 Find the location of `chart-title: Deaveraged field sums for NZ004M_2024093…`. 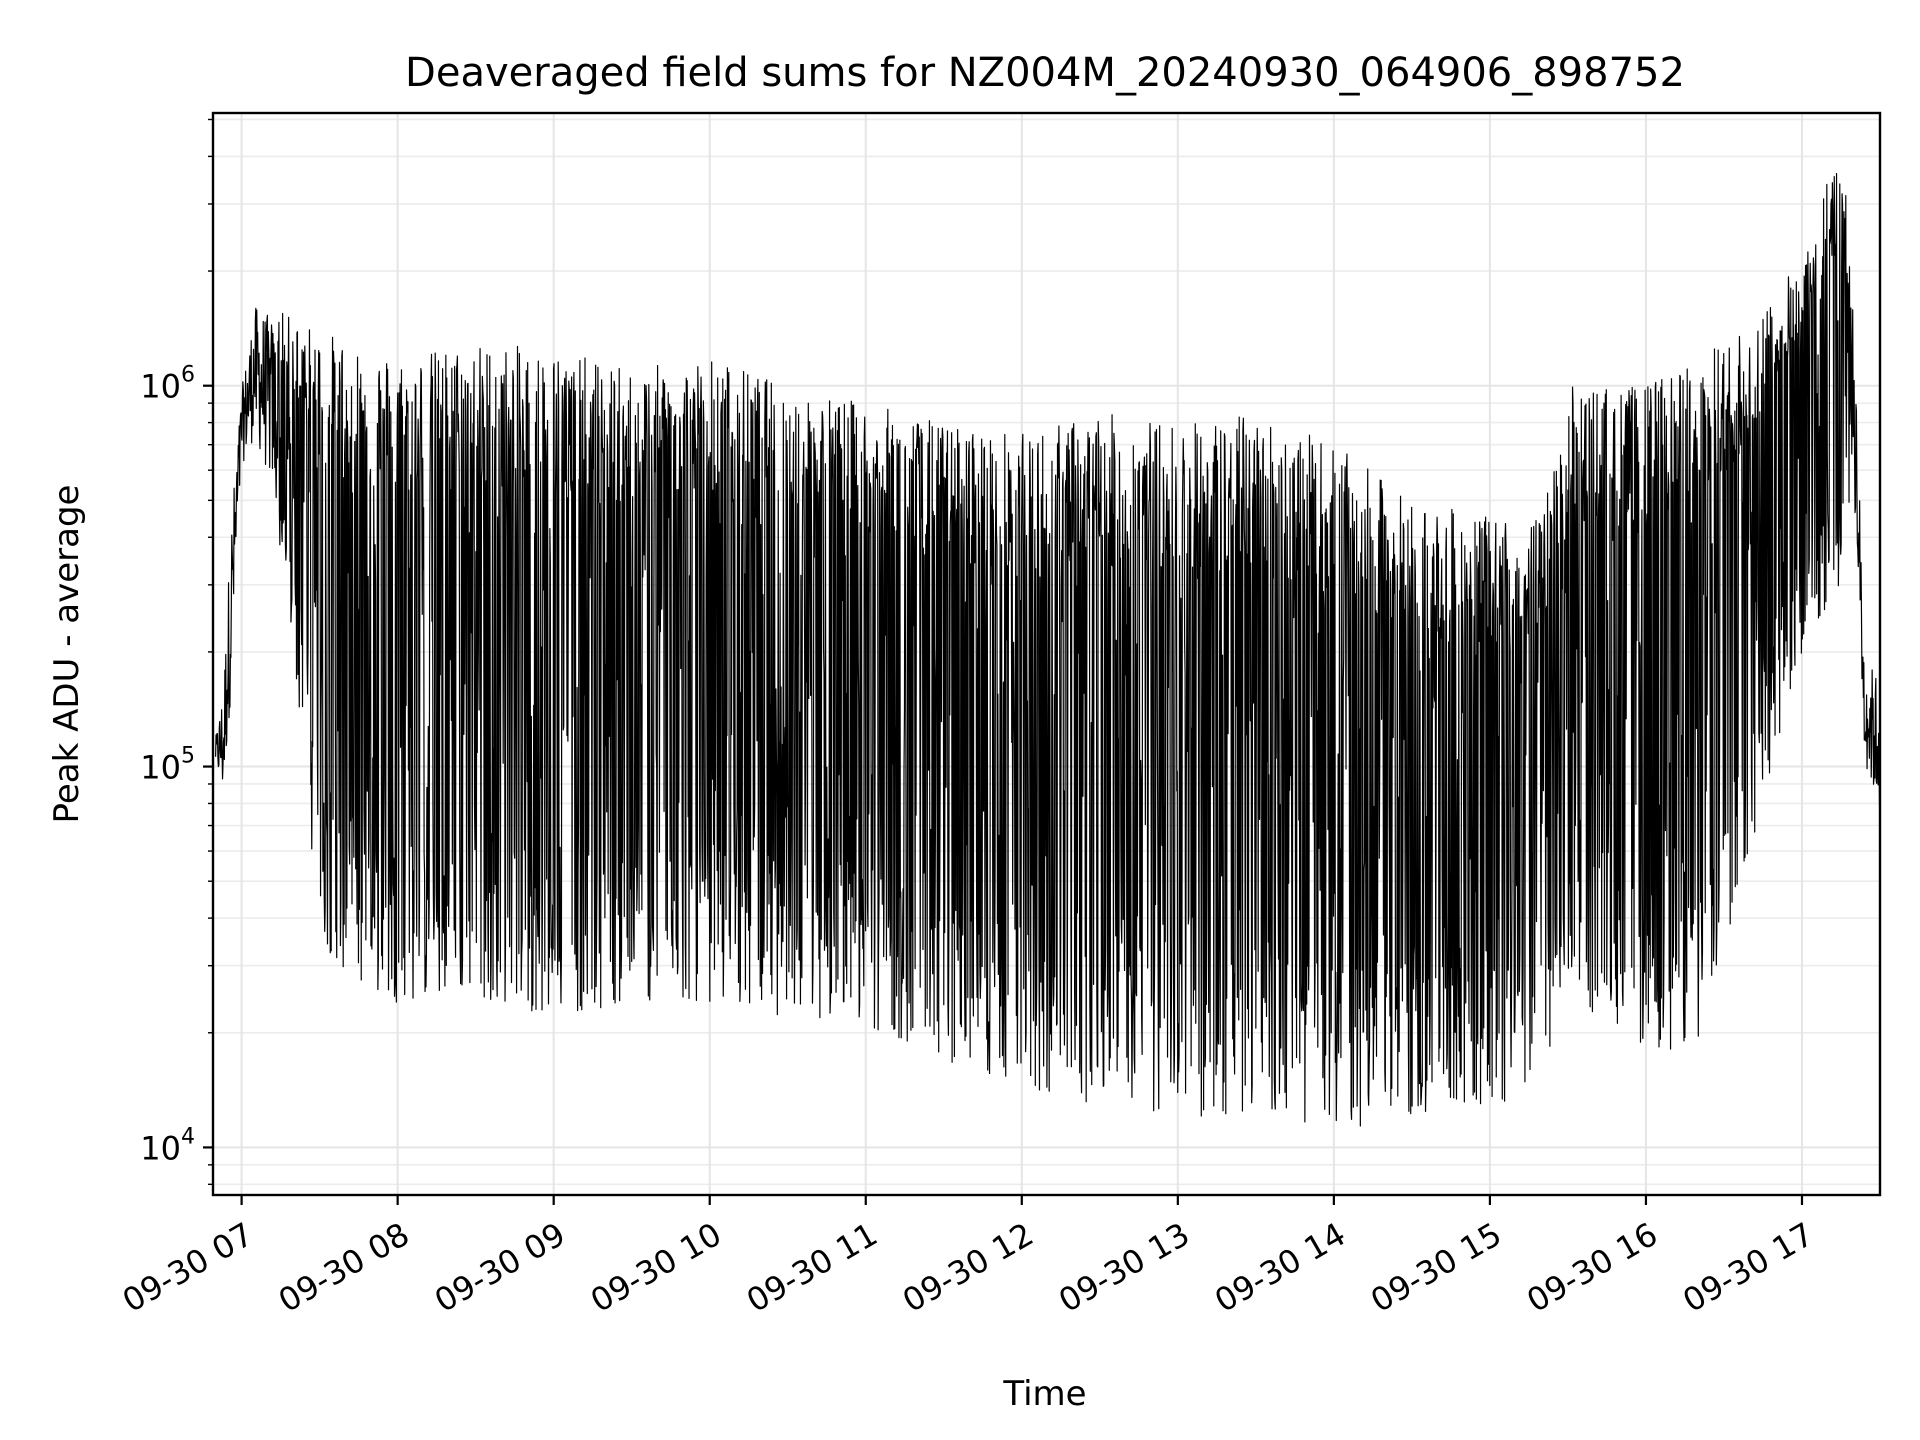

chart-title: Deaveraged field sums for NZ004M_2024093… is located at coordinates (1045, 73).